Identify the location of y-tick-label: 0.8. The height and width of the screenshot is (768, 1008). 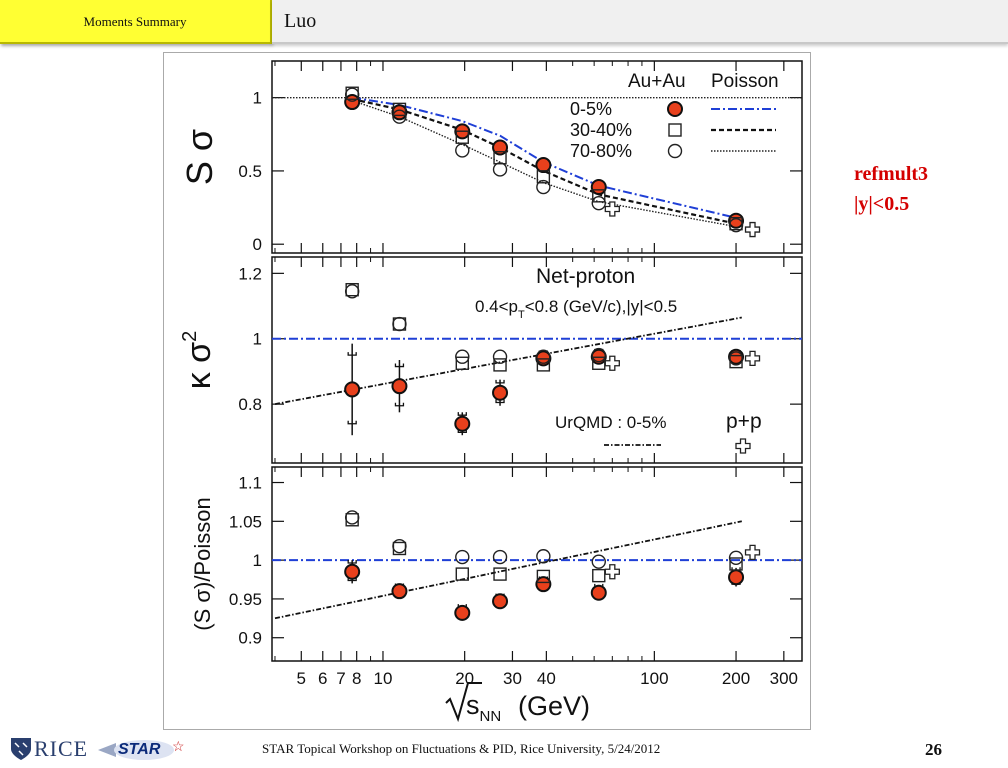
(250, 404).